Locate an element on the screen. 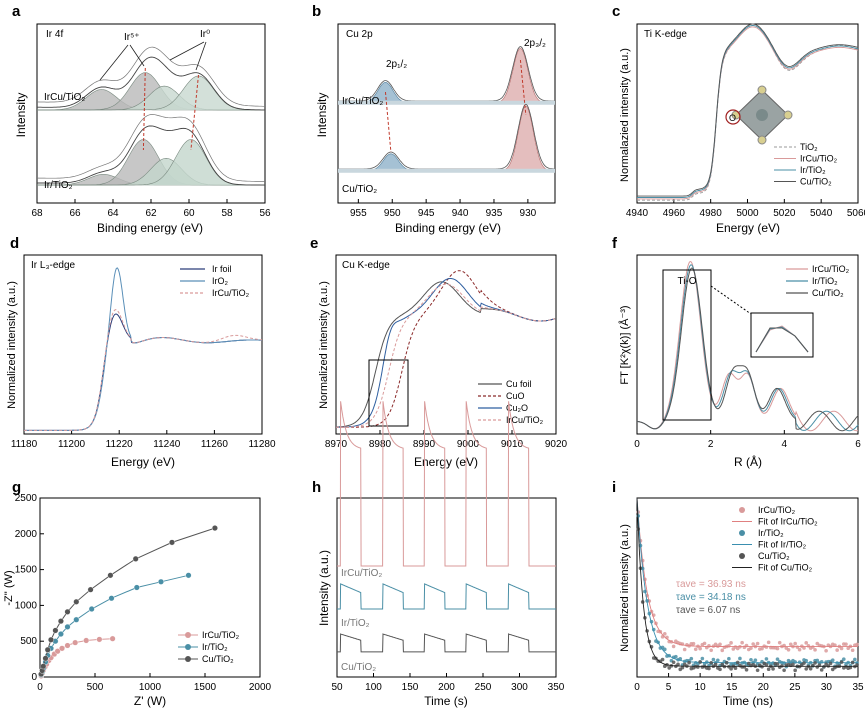 This screenshot has width=865, height=709. panel-label: i is located at coordinates (614, 487).